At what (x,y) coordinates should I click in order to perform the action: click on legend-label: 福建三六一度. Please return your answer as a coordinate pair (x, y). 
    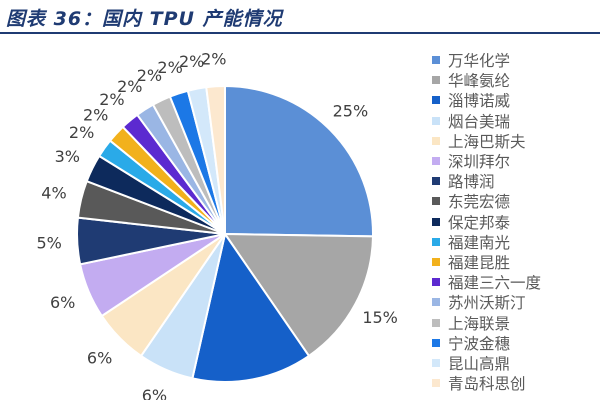
    Looking at the image, I should click on (495, 283).